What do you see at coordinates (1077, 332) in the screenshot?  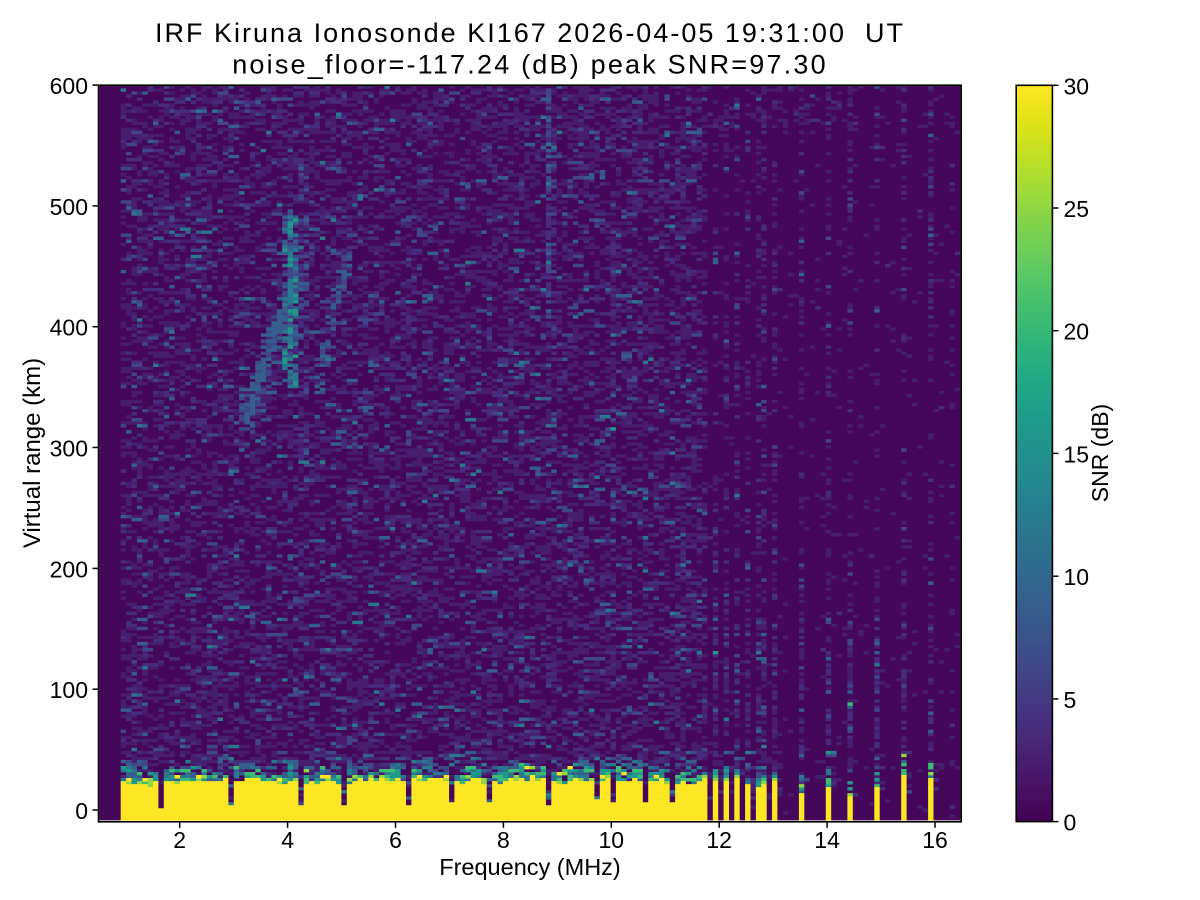 I see `svg-text: 20` at bounding box center [1077, 332].